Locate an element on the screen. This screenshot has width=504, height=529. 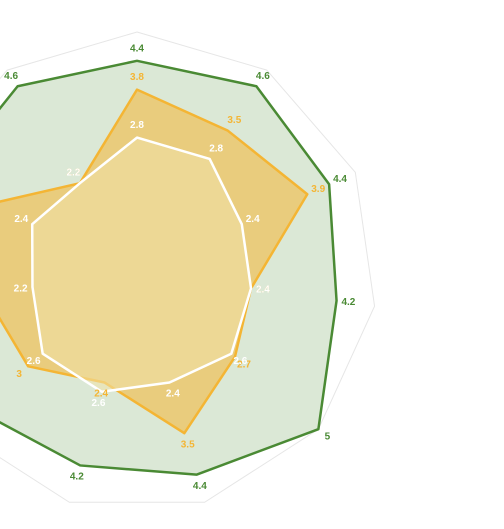
data-label: 2.7 is located at coordinates (244, 364).